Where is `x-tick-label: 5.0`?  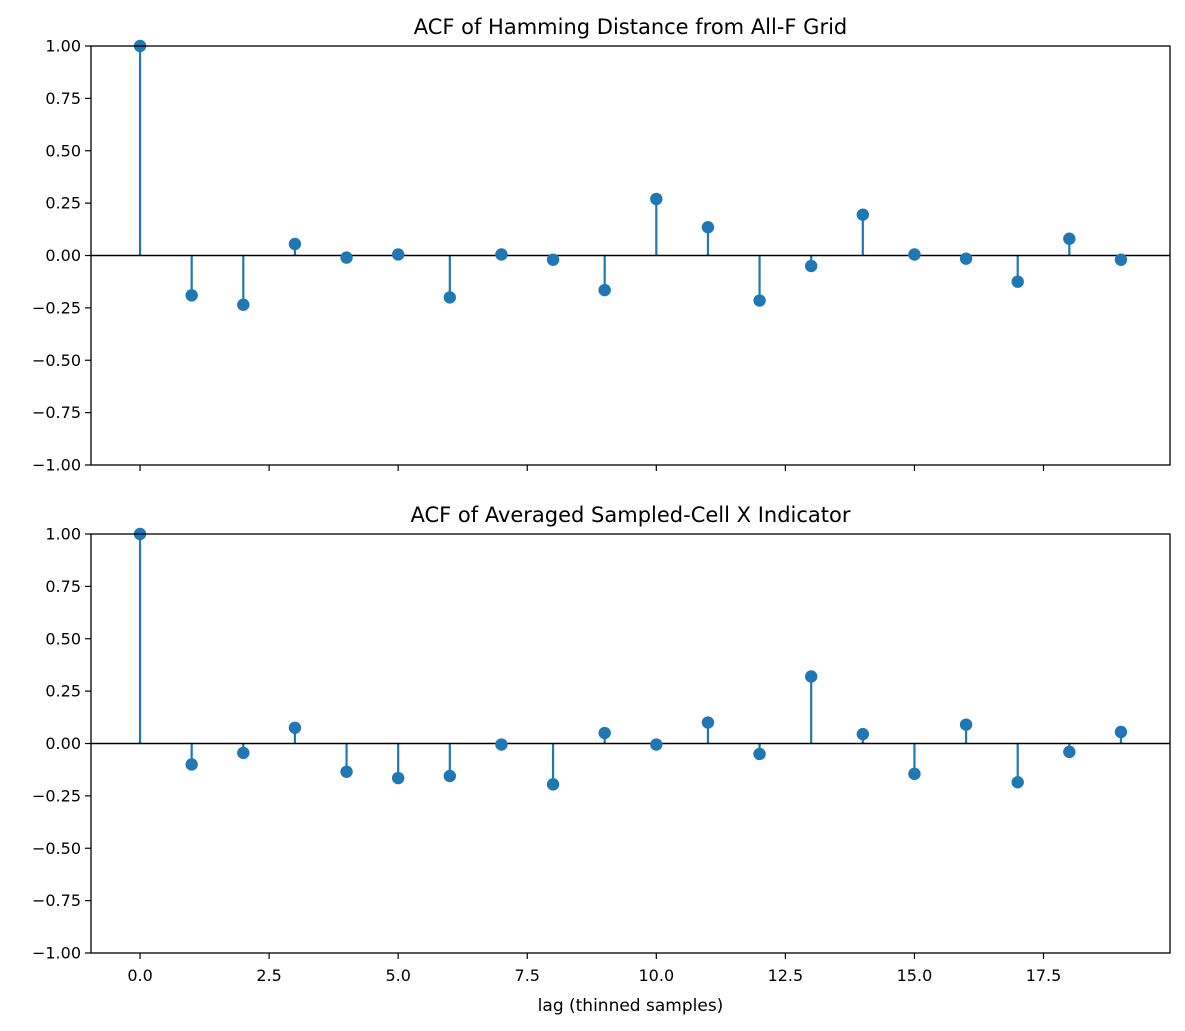 x-tick-label: 5.0 is located at coordinates (397, 975).